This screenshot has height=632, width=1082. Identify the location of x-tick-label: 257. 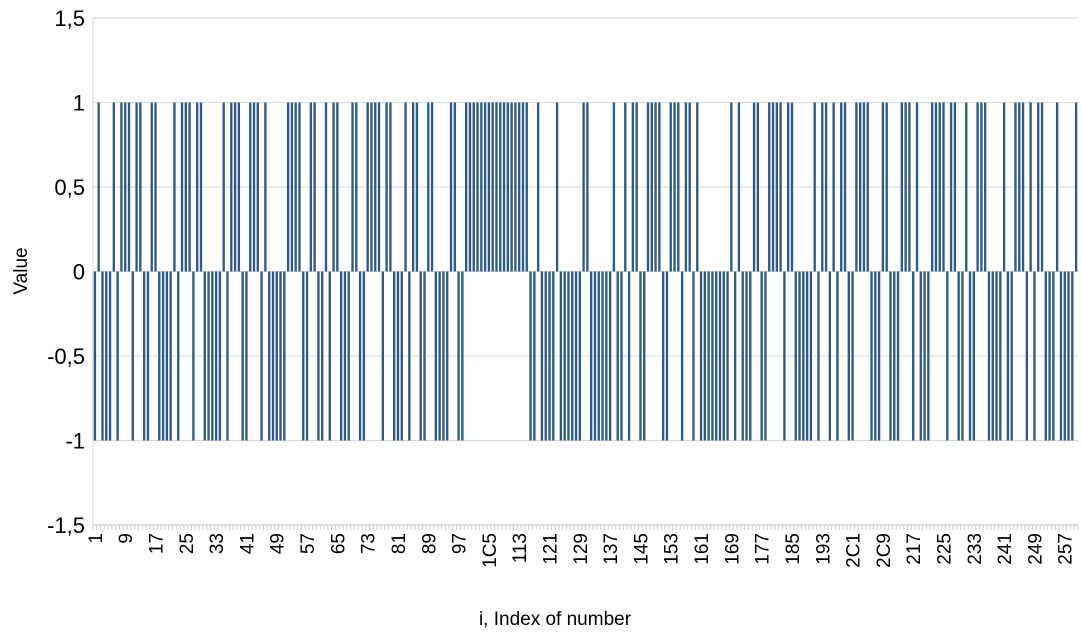
(1066, 549).